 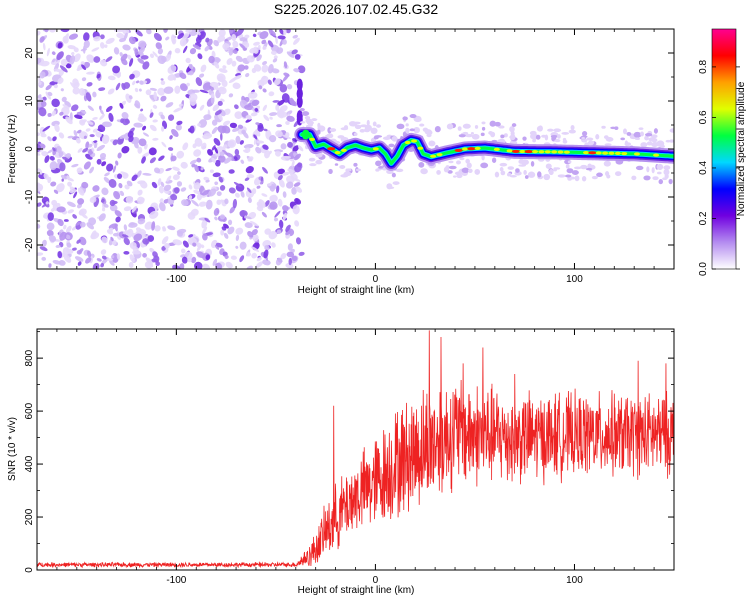 What do you see at coordinates (724, 149) in the screenshot?
I see `colorbar-scale` at bounding box center [724, 149].